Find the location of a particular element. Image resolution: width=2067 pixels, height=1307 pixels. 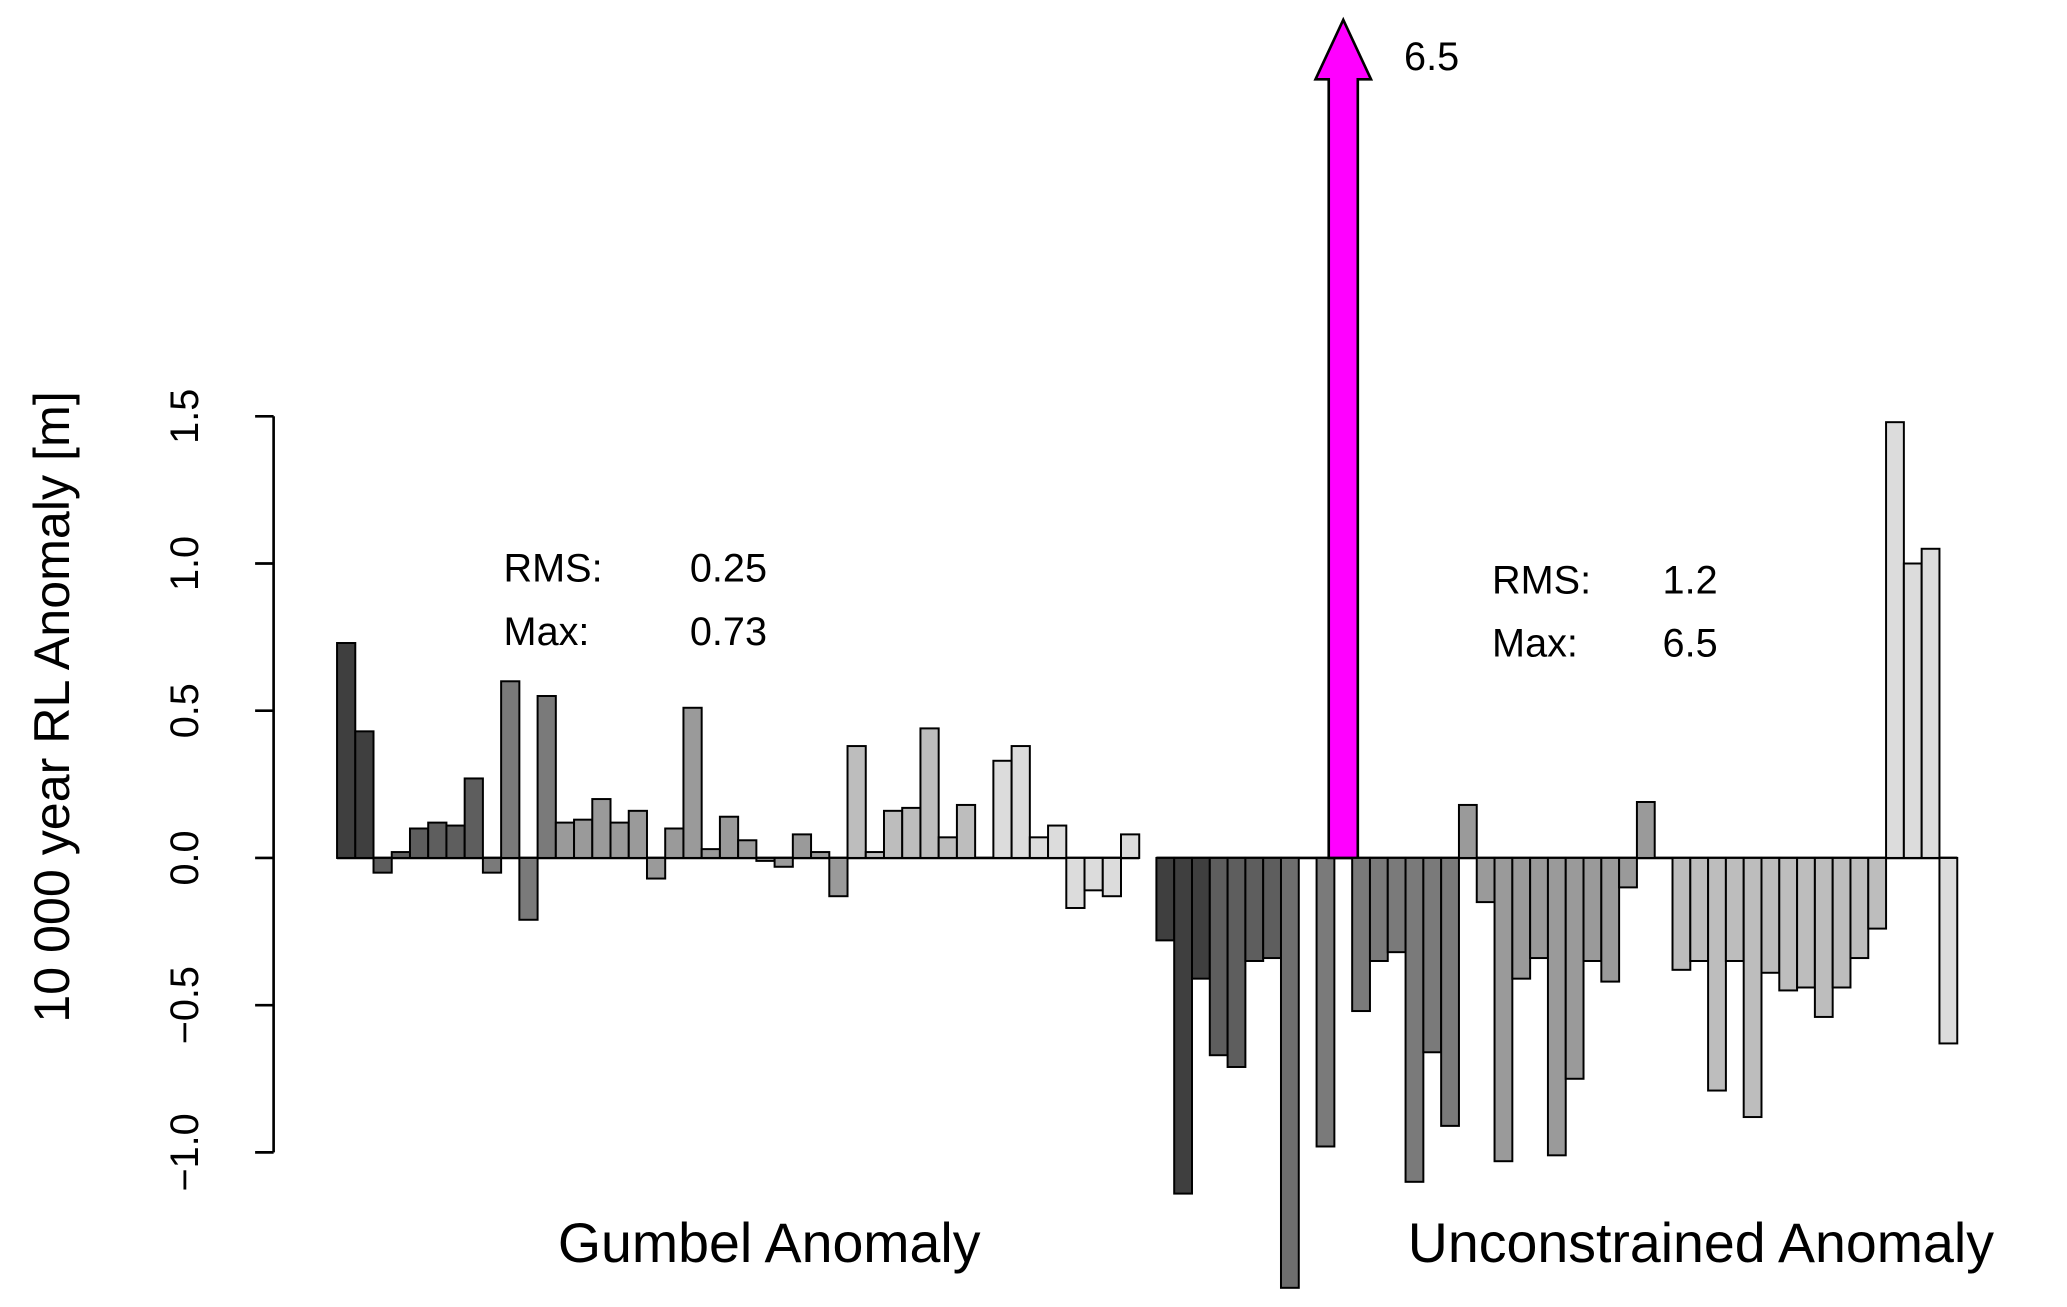

rms-value: 1.2 is located at coordinates (1690, 580).